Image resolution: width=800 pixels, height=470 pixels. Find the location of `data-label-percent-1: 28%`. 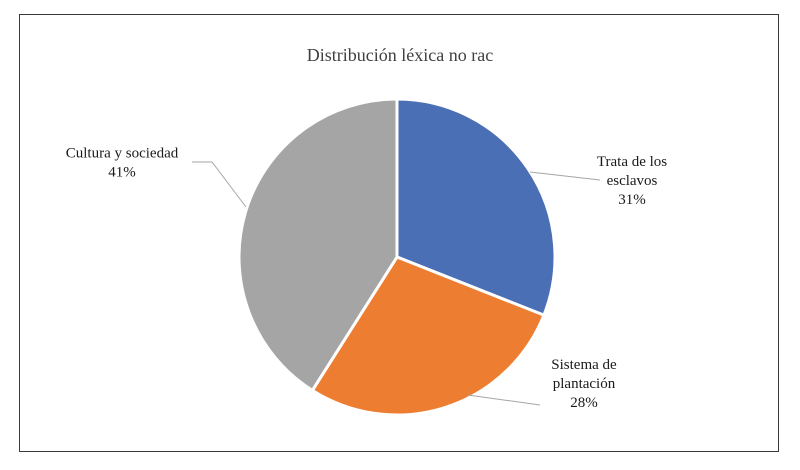

data-label-percent-1: 28% is located at coordinates (584, 403).